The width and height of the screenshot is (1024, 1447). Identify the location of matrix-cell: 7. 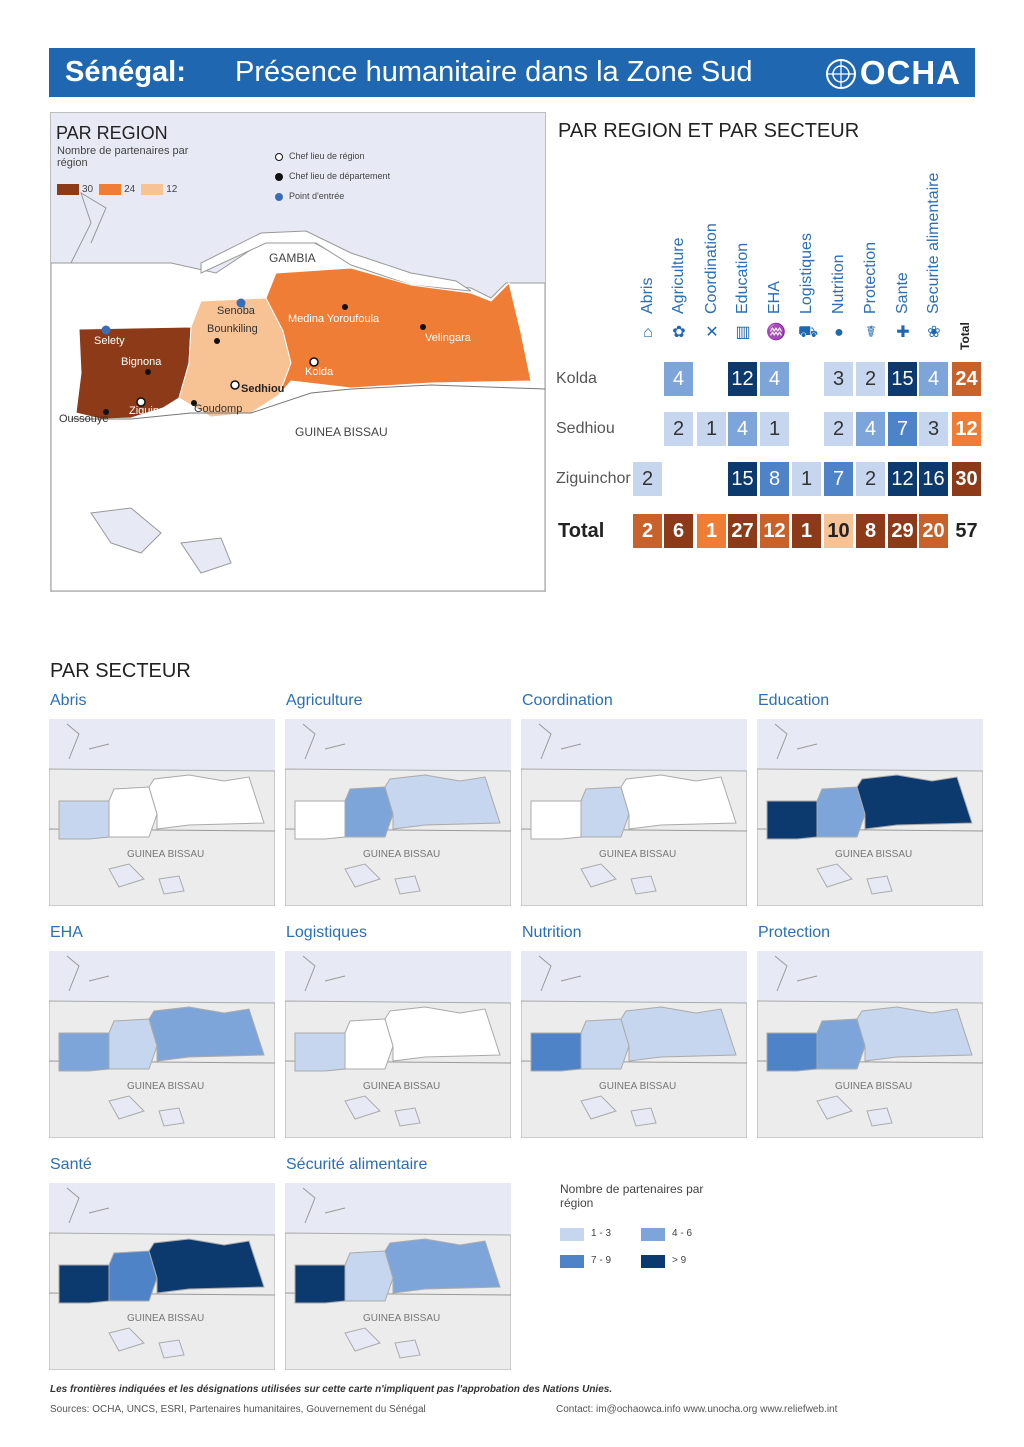
(838, 479).